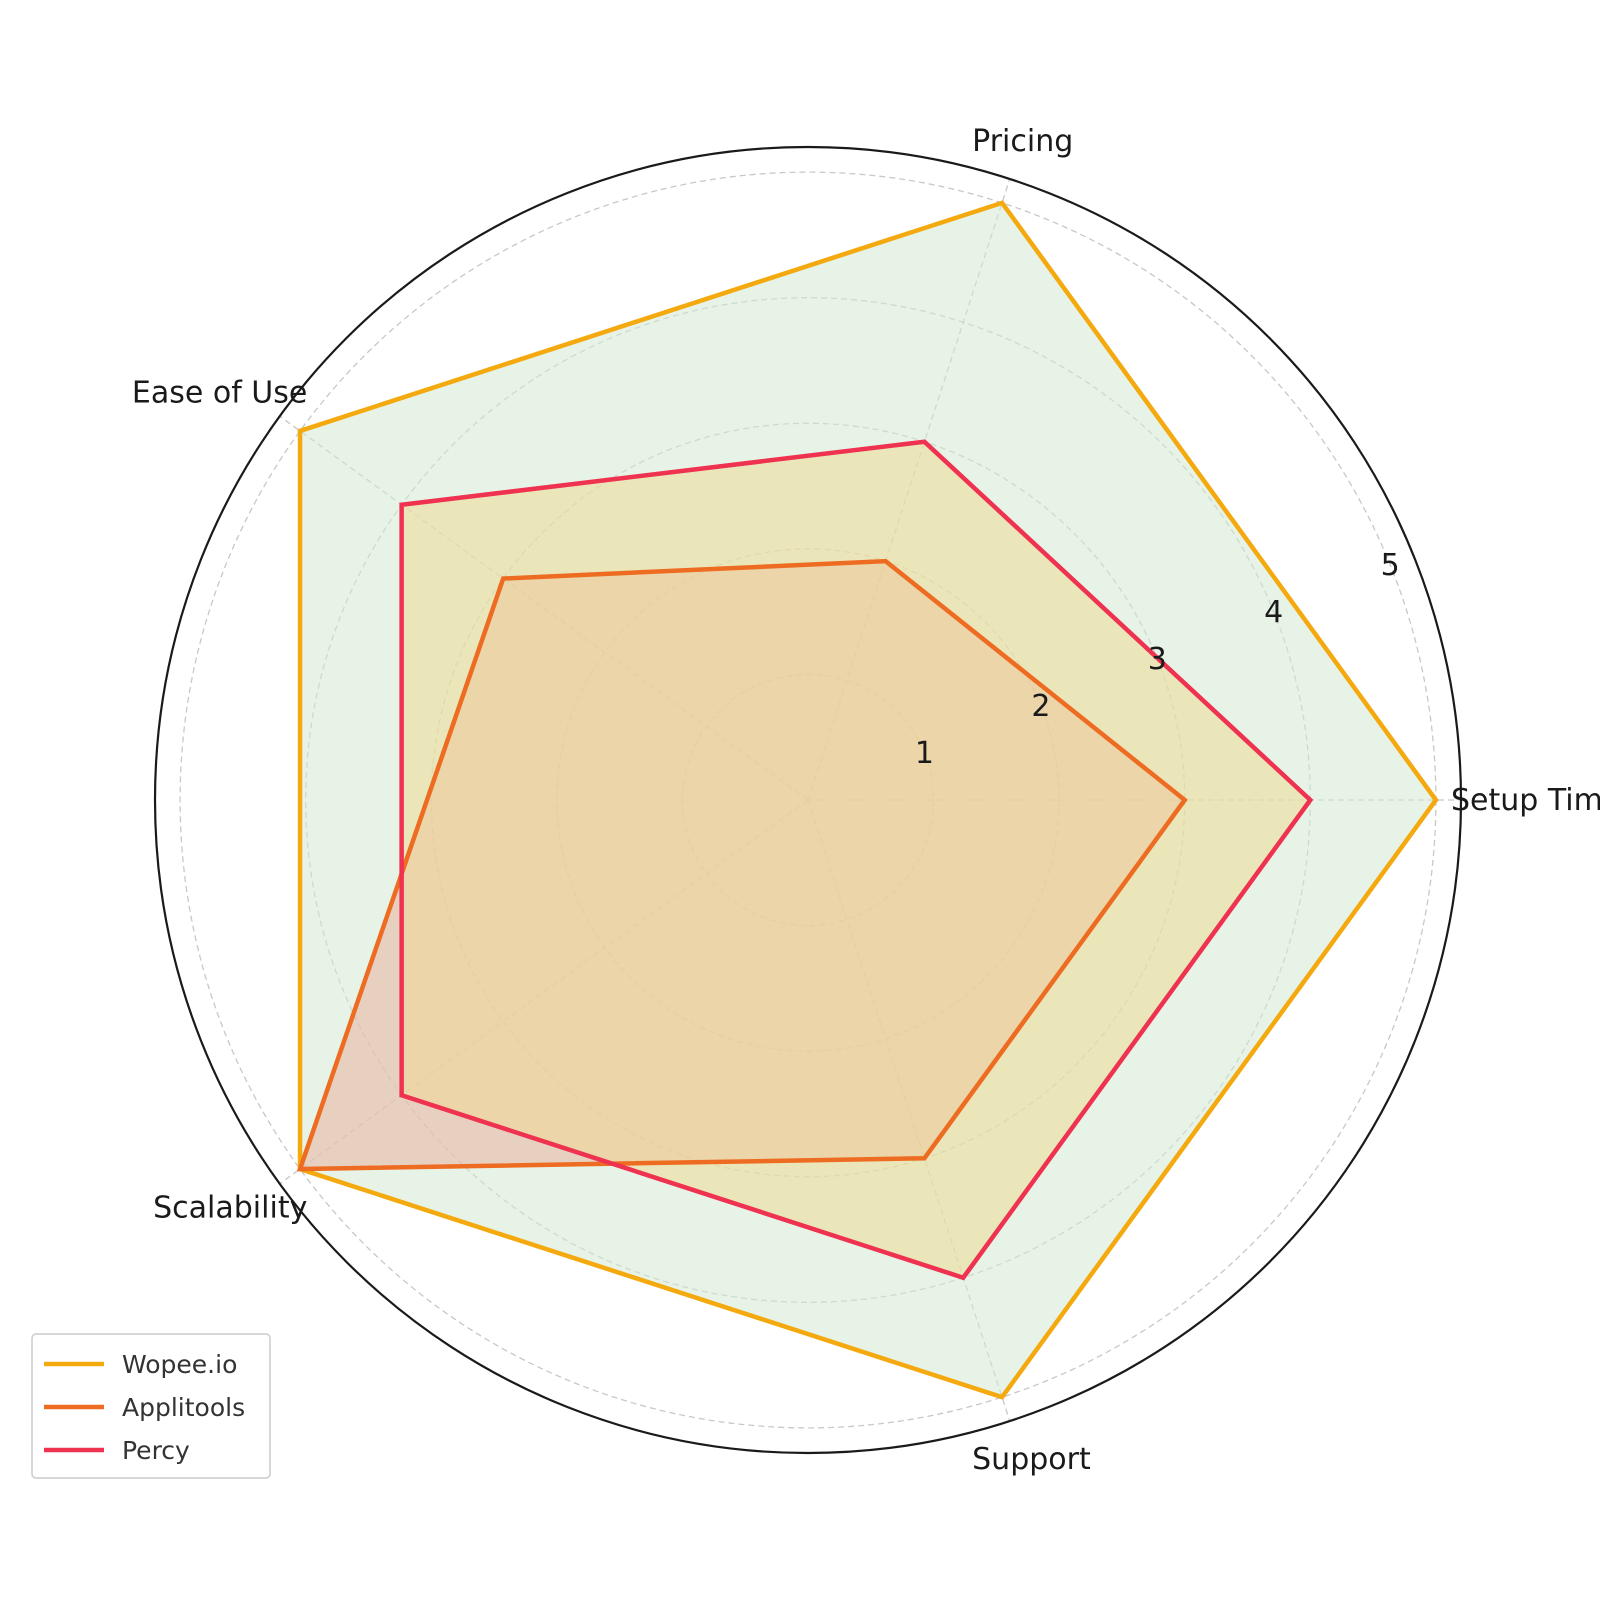  I want to click on legend-frame, so click(151, 1406).